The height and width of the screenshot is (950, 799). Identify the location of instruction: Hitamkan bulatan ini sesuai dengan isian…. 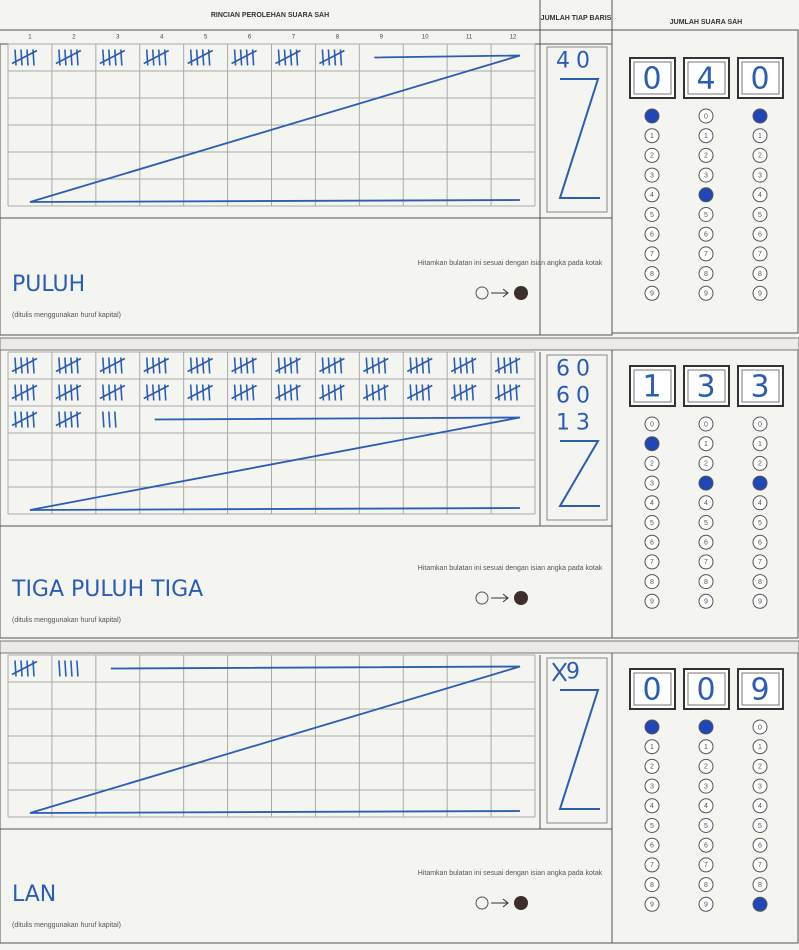
(510, 568).